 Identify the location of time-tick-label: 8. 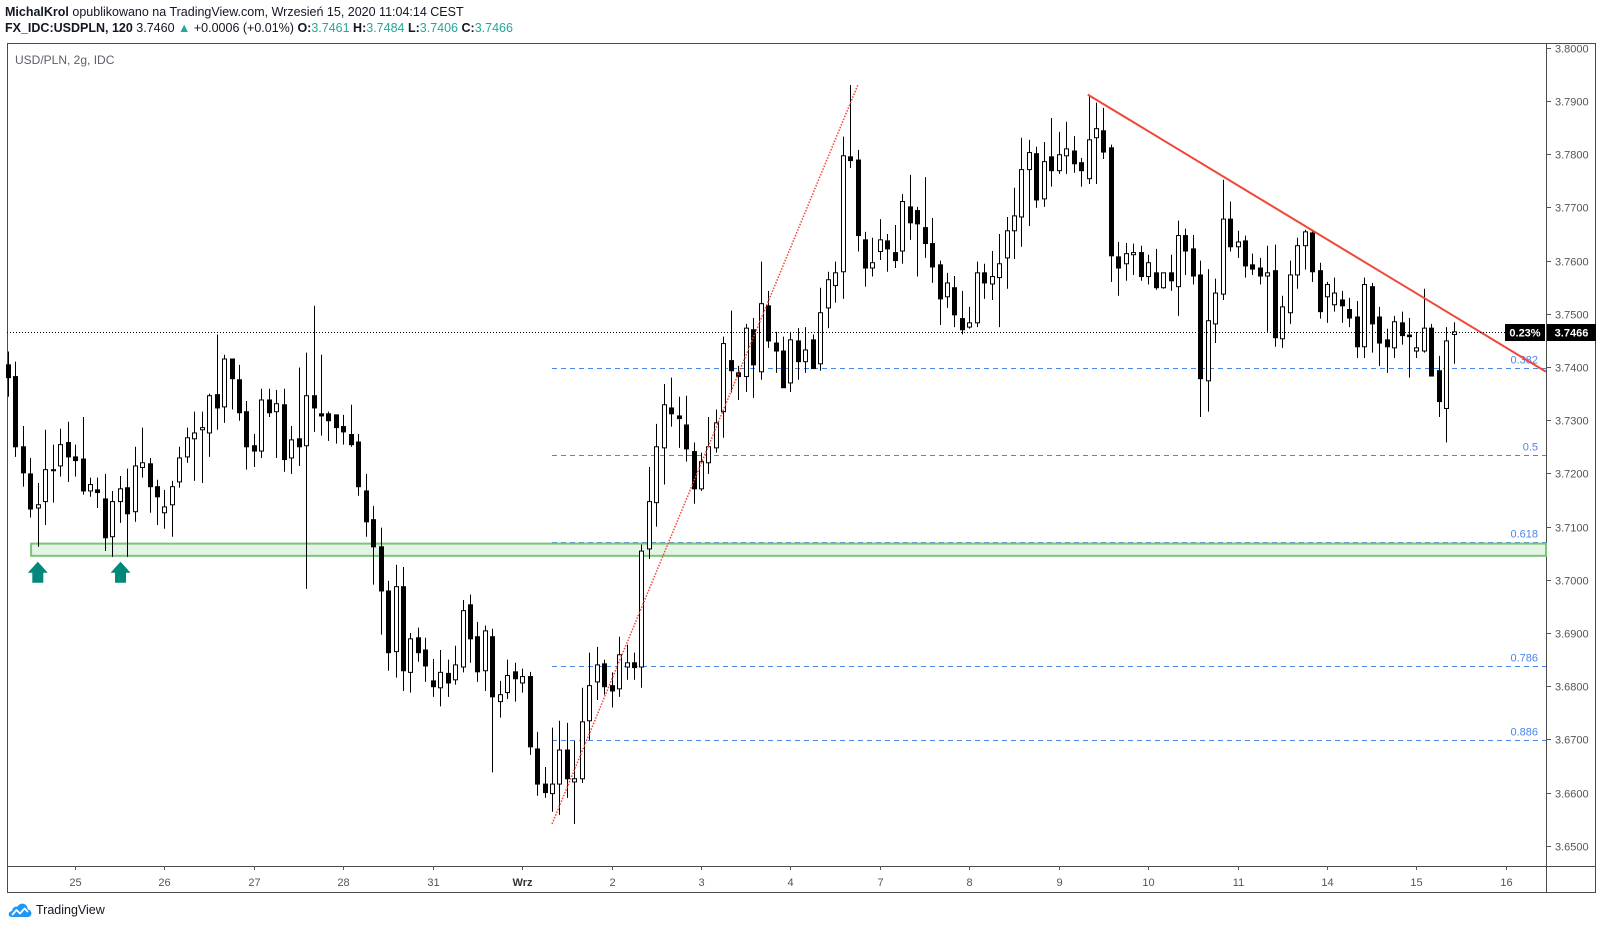
(969, 883).